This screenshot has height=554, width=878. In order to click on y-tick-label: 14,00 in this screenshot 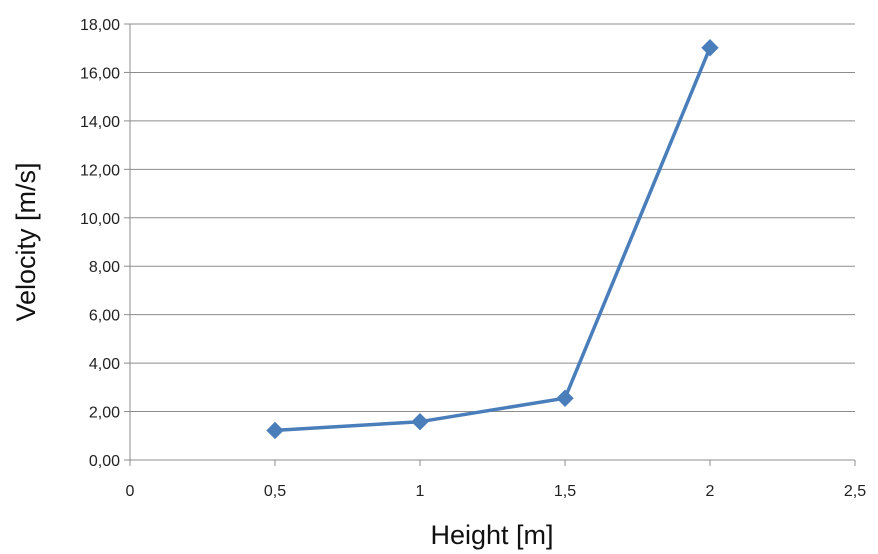, I will do `click(100, 122)`.